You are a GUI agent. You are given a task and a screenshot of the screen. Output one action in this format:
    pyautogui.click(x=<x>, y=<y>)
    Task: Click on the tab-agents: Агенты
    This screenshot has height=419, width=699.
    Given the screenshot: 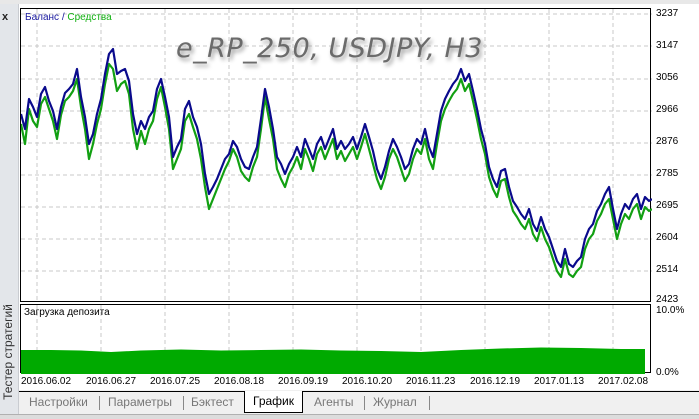 What is the action you would take?
    pyautogui.click(x=334, y=402)
    